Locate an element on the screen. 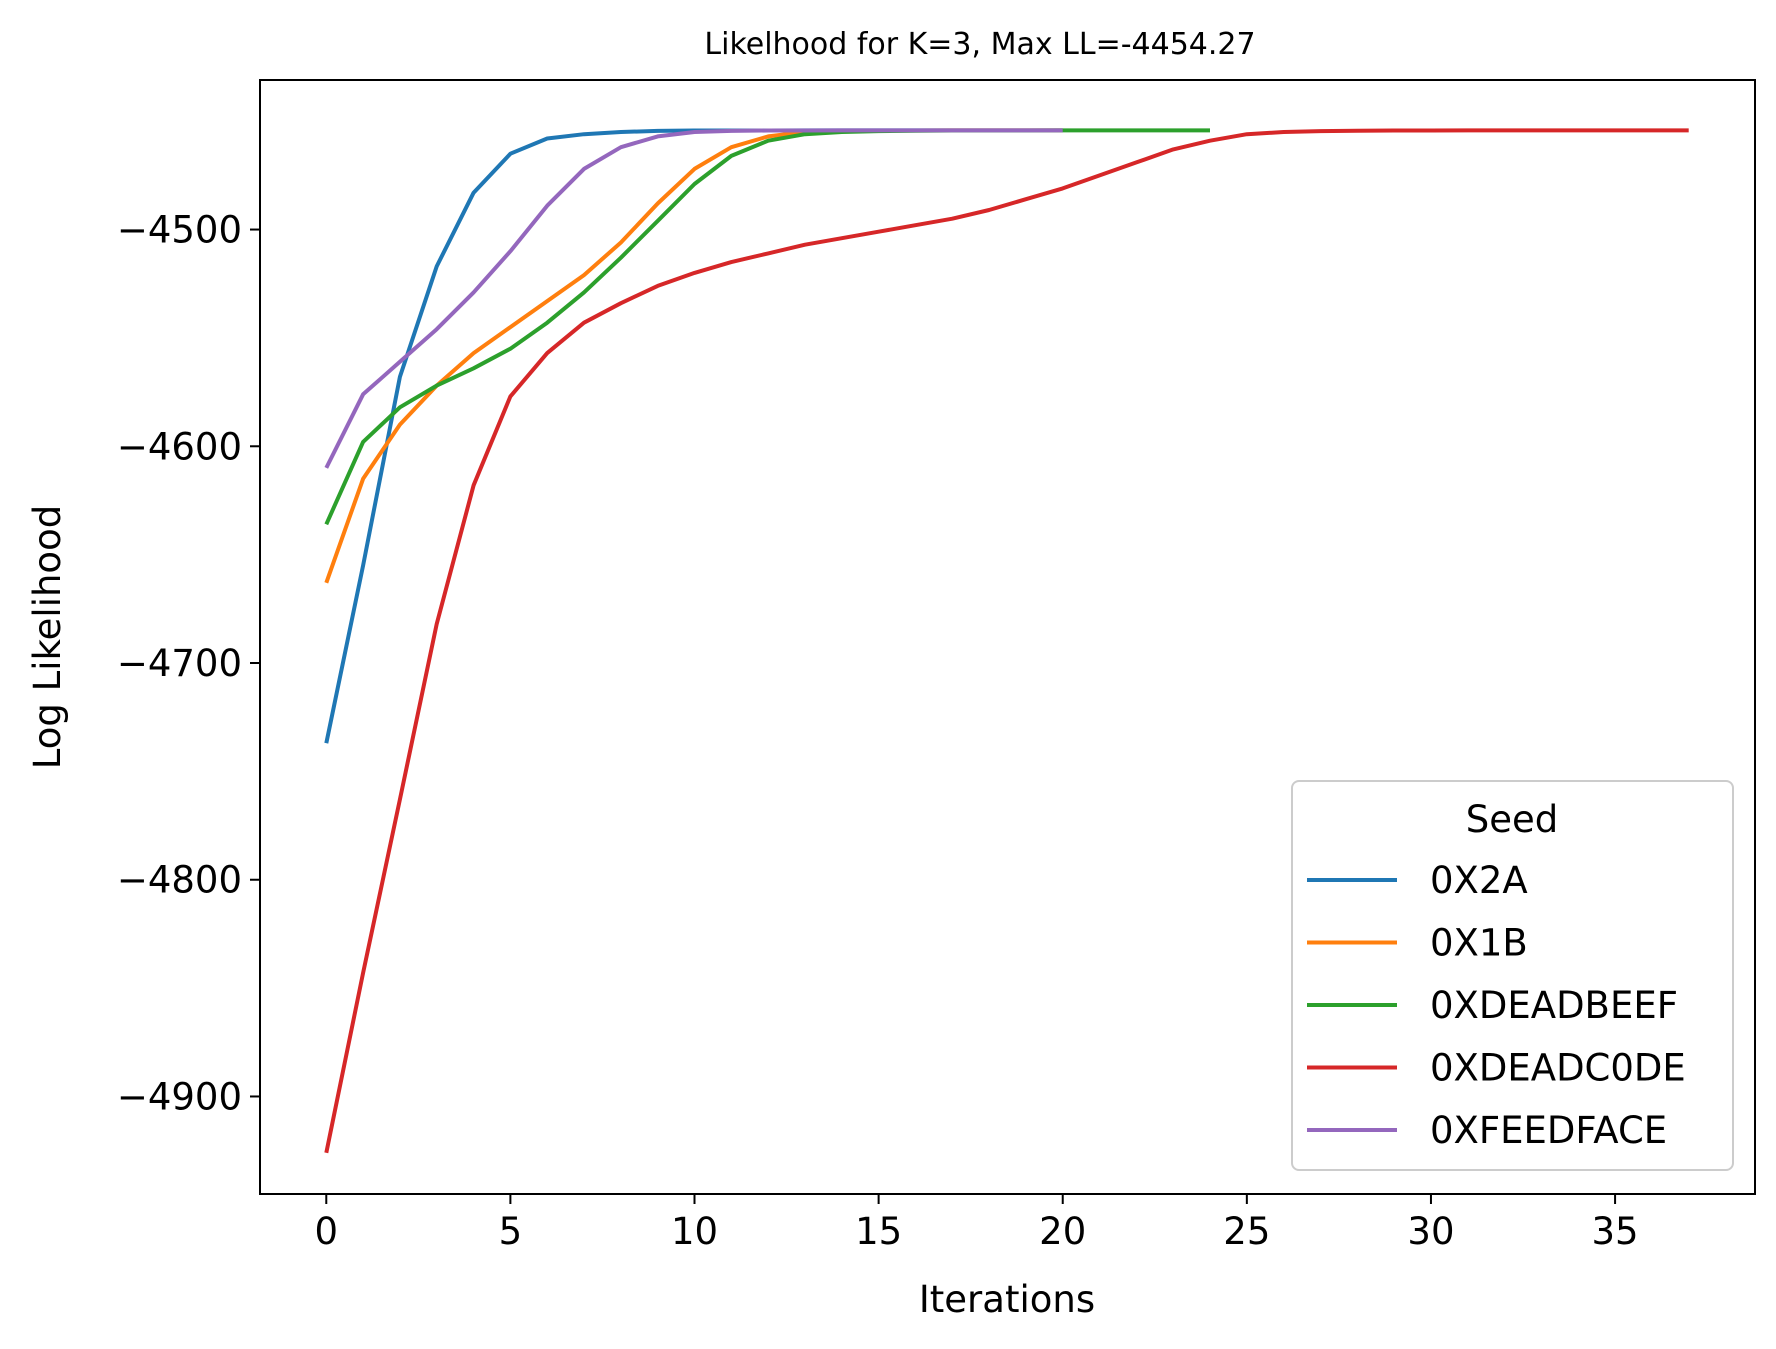  x-tick-label: 20 is located at coordinates (1062, 1231).